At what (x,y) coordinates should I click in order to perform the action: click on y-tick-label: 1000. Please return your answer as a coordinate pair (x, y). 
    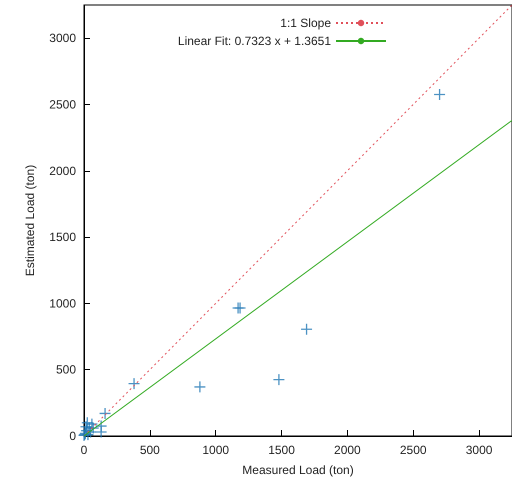
    Looking at the image, I should click on (62, 303).